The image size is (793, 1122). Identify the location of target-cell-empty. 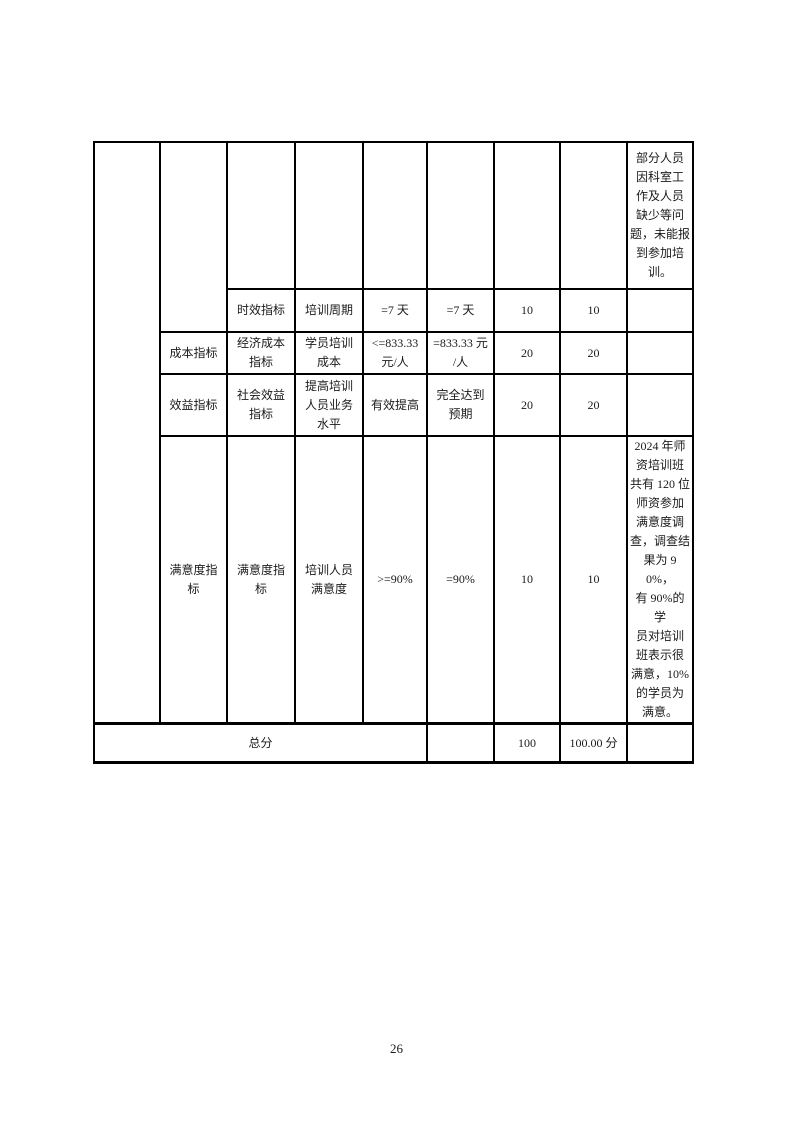
(395, 215).